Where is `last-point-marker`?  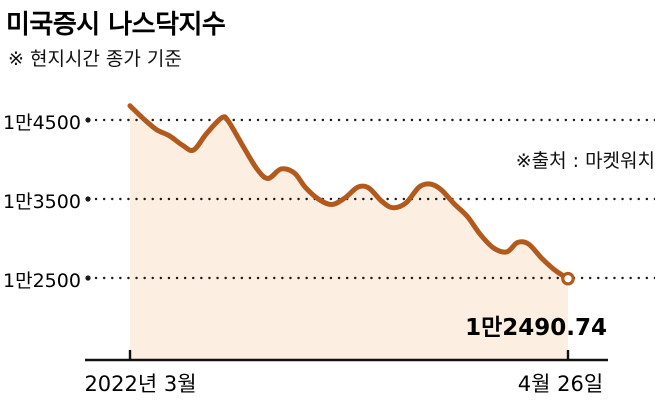 last-point-marker is located at coordinates (568, 278).